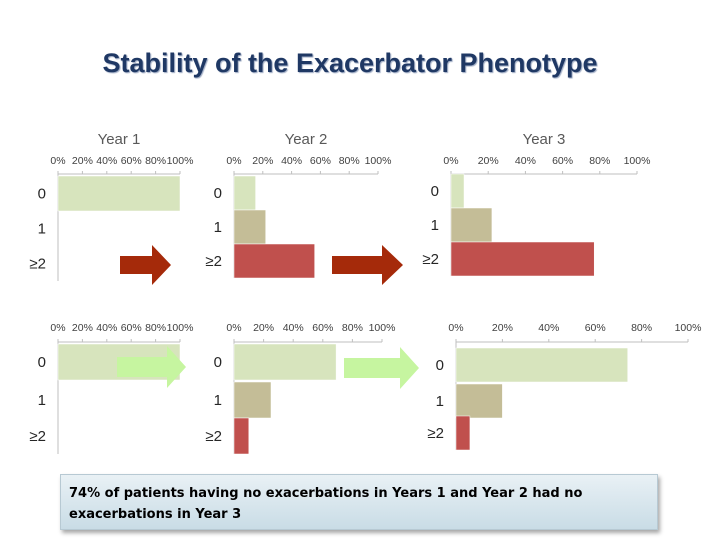 The height and width of the screenshot is (540, 720). Describe the element at coordinates (306, 139) in the screenshot. I see `chart-title: Year 2` at that location.